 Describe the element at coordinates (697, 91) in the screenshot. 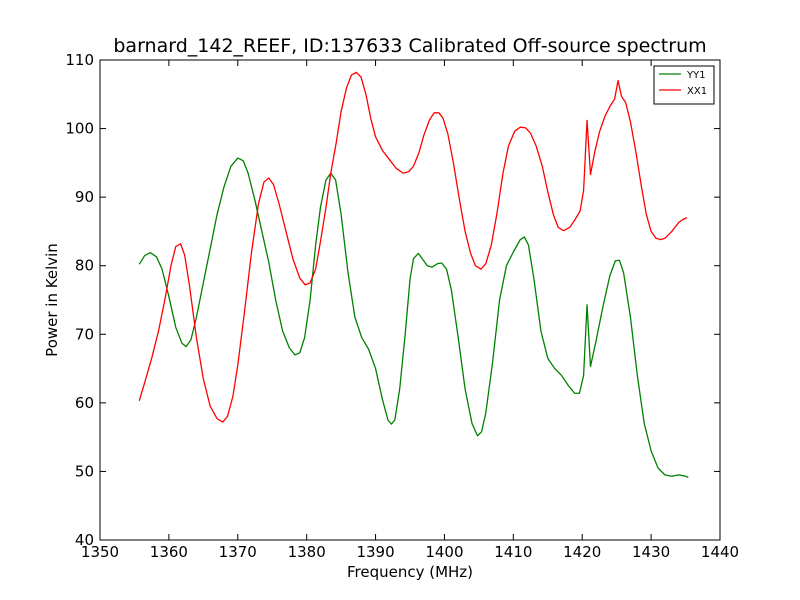

I see `legend-label: XX1` at that location.